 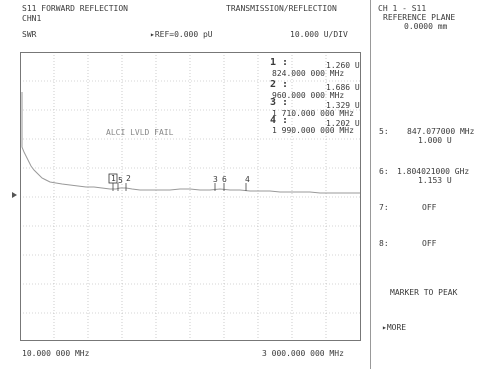 I want to click on marker-1-num: 1 :, so click(x=279, y=62).